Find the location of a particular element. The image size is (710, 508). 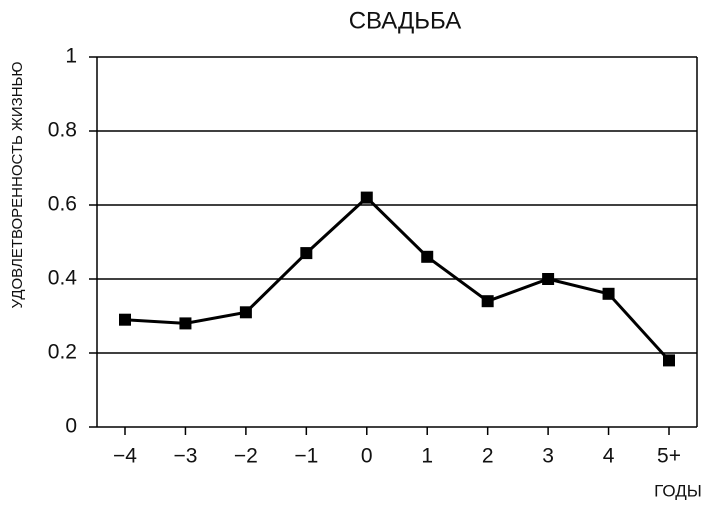

x-tick-label: −2 is located at coordinates (246, 456).